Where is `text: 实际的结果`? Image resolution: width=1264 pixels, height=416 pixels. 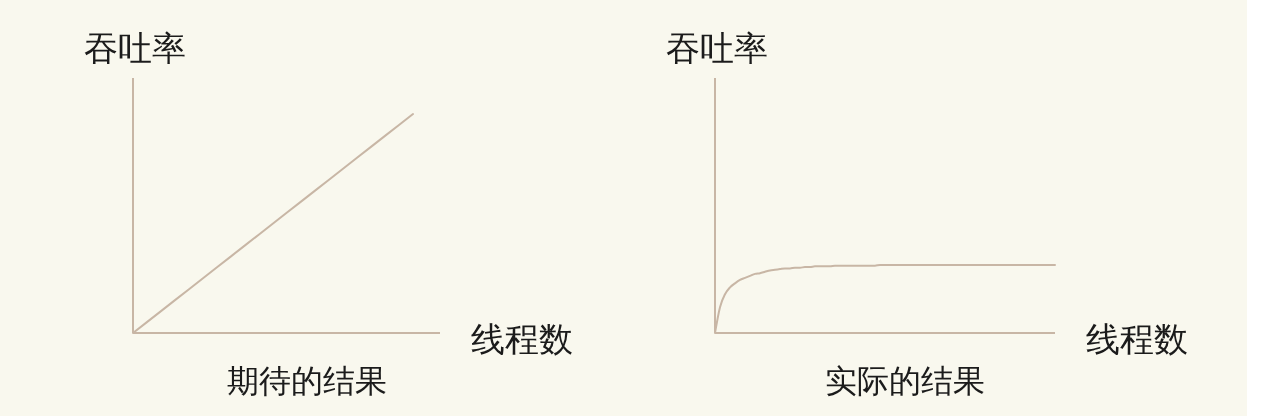
text: 实际的结果 is located at coordinates (905, 381).